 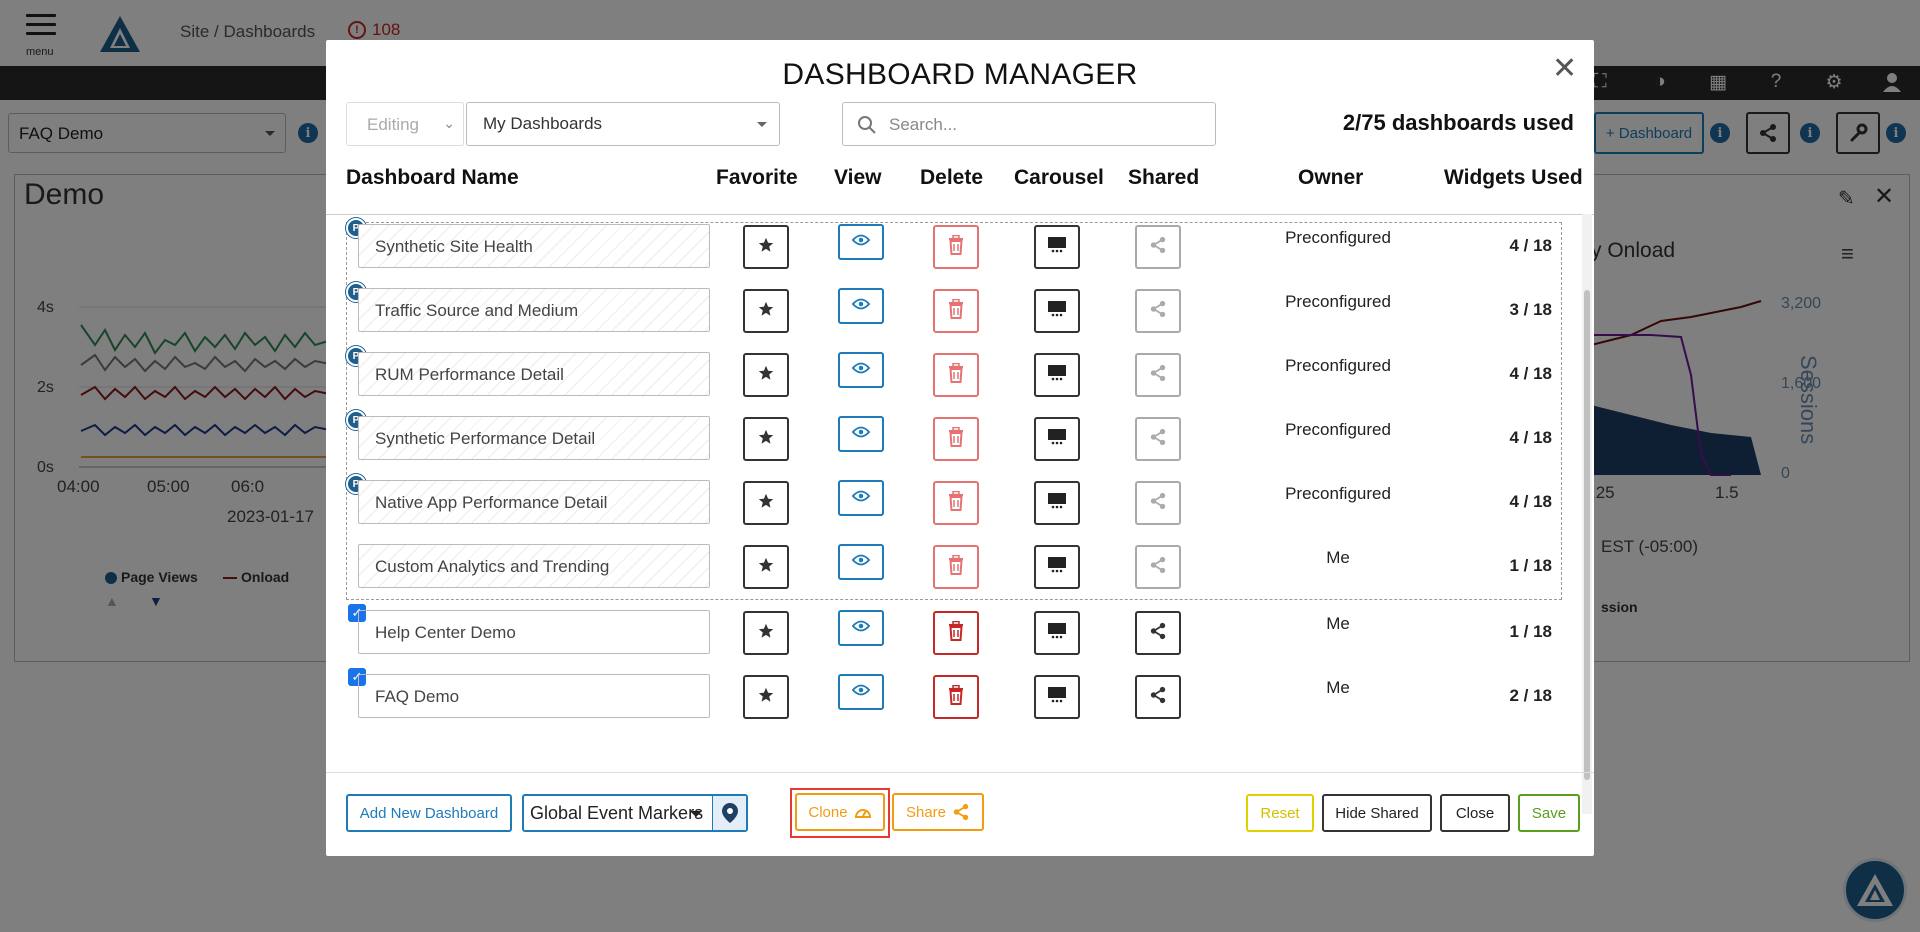 What do you see at coordinates (635, 813) in the screenshot?
I see `event-markers-select: Global Event Markers` at bounding box center [635, 813].